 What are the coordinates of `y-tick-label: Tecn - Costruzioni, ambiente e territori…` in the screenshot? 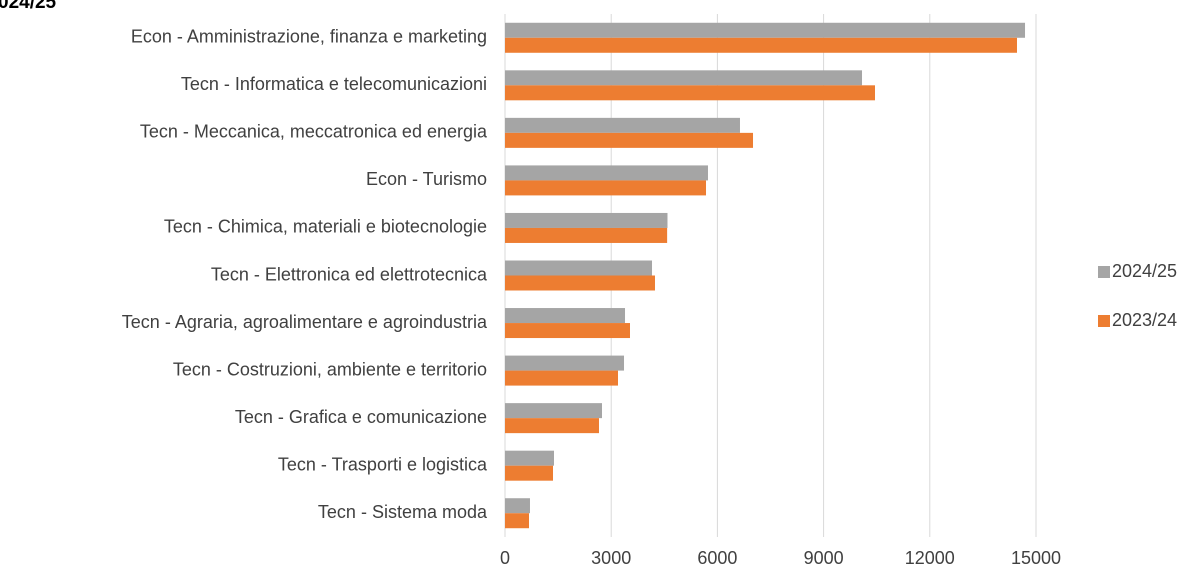 It's located at (330, 369).